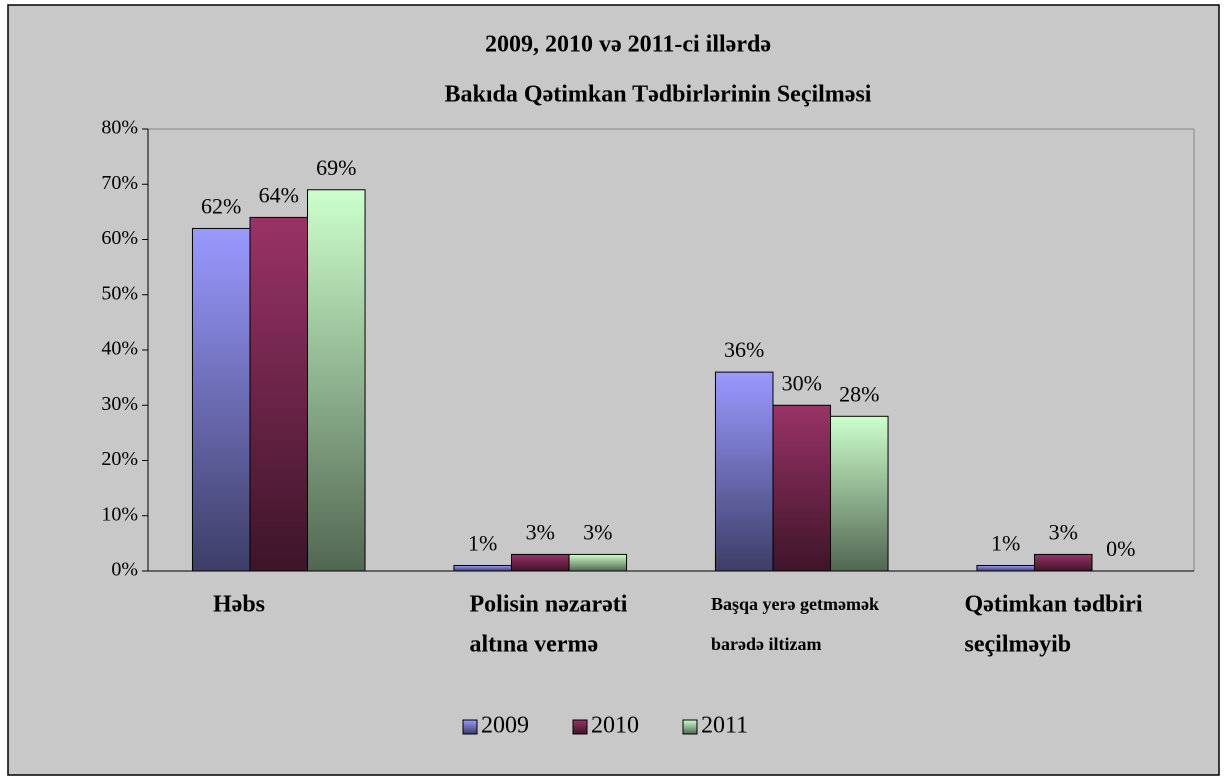 Image resolution: width=1227 pixels, height=783 pixels. What do you see at coordinates (1054, 605) in the screenshot?
I see `x-tick-label: Qətimkan tədbiri` at bounding box center [1054, 605].